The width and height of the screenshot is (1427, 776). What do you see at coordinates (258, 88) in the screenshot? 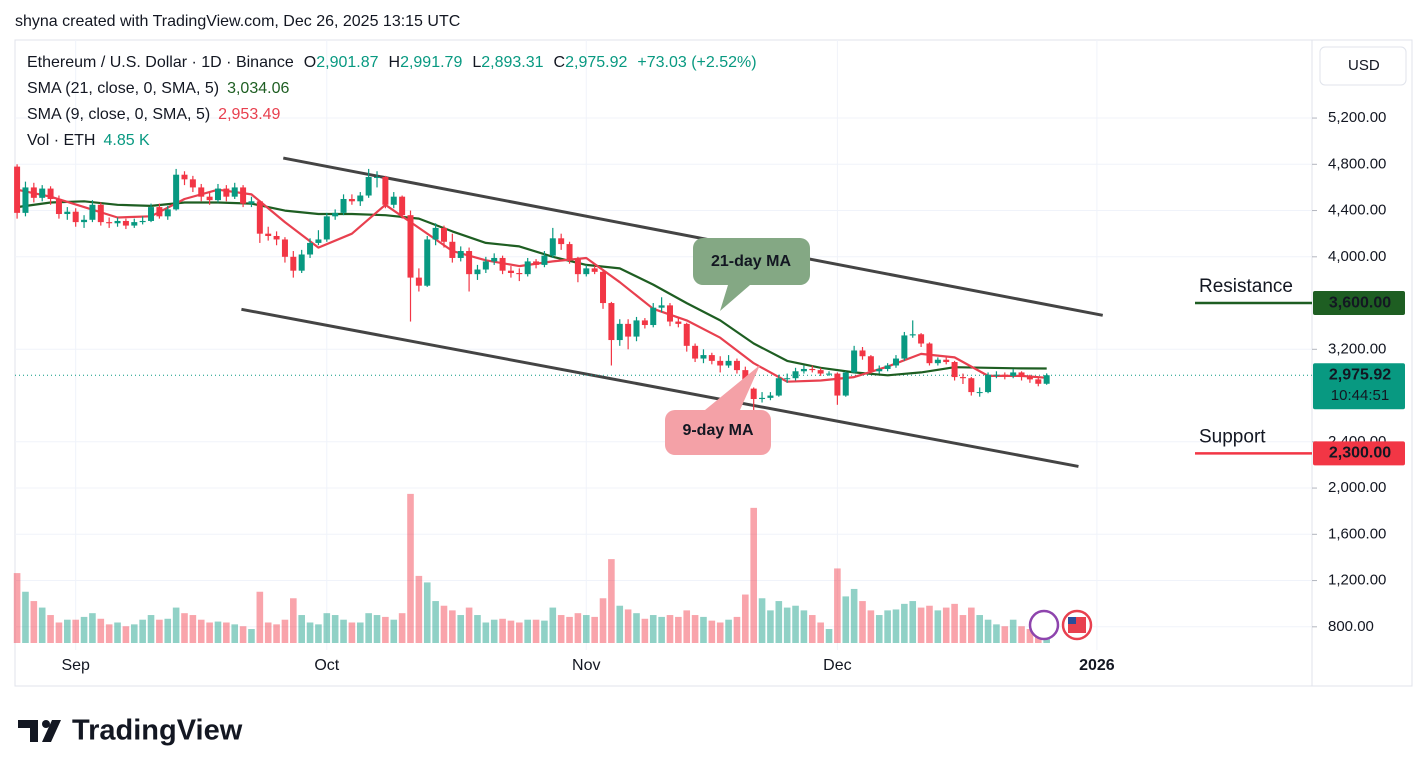
I see `series-value: 3,034.06` at bounding box center [258, 88].